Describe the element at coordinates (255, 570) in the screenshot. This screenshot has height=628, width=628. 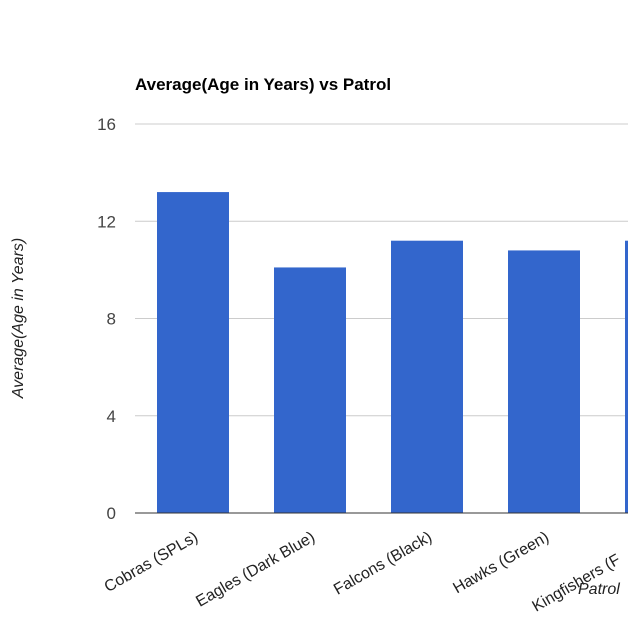
I see `x-tick-label: Eagles (Dark Blue)` at that location.